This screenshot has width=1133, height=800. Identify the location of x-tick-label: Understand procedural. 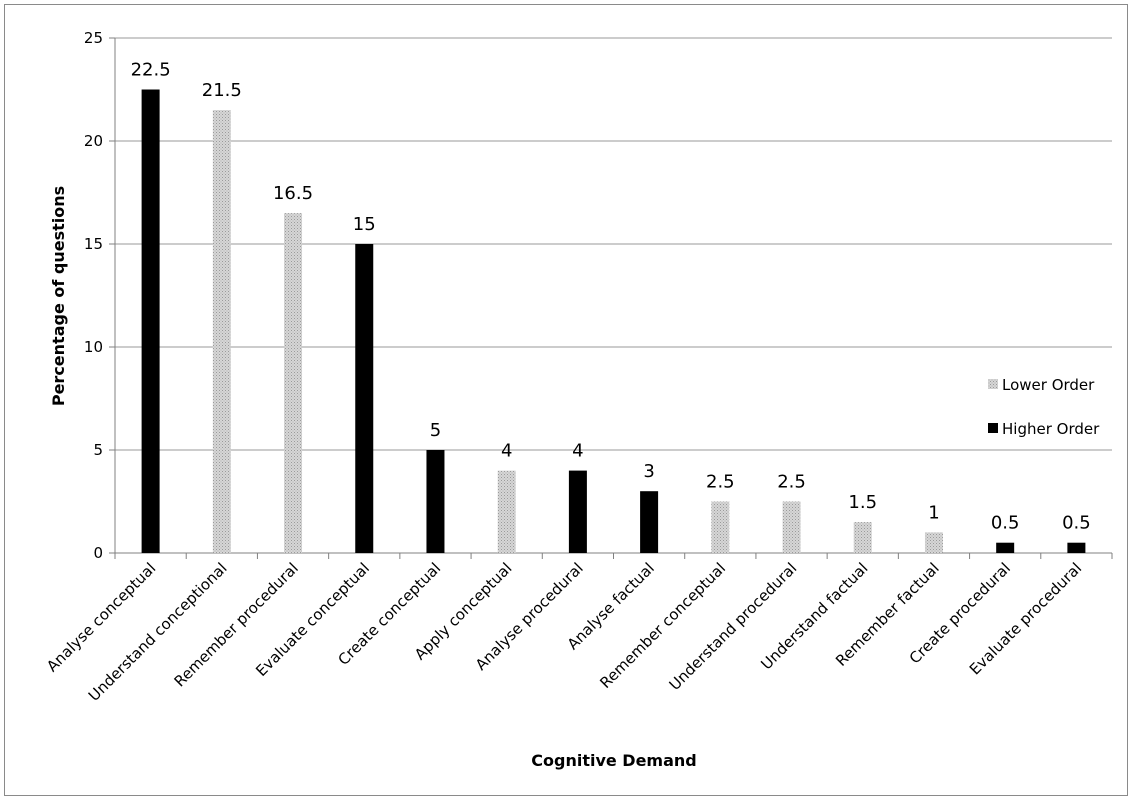
(733, 626).